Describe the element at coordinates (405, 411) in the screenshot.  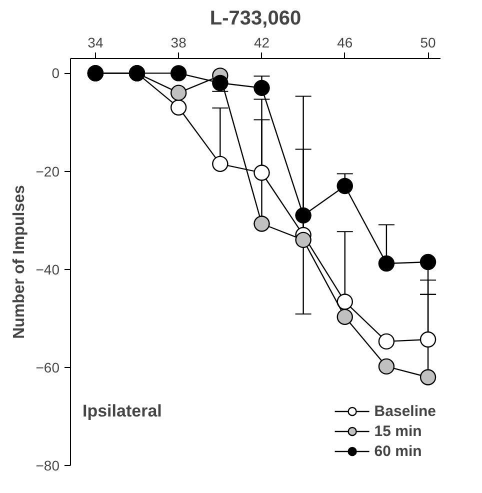
I see `legend-label: Baseline` at that location.